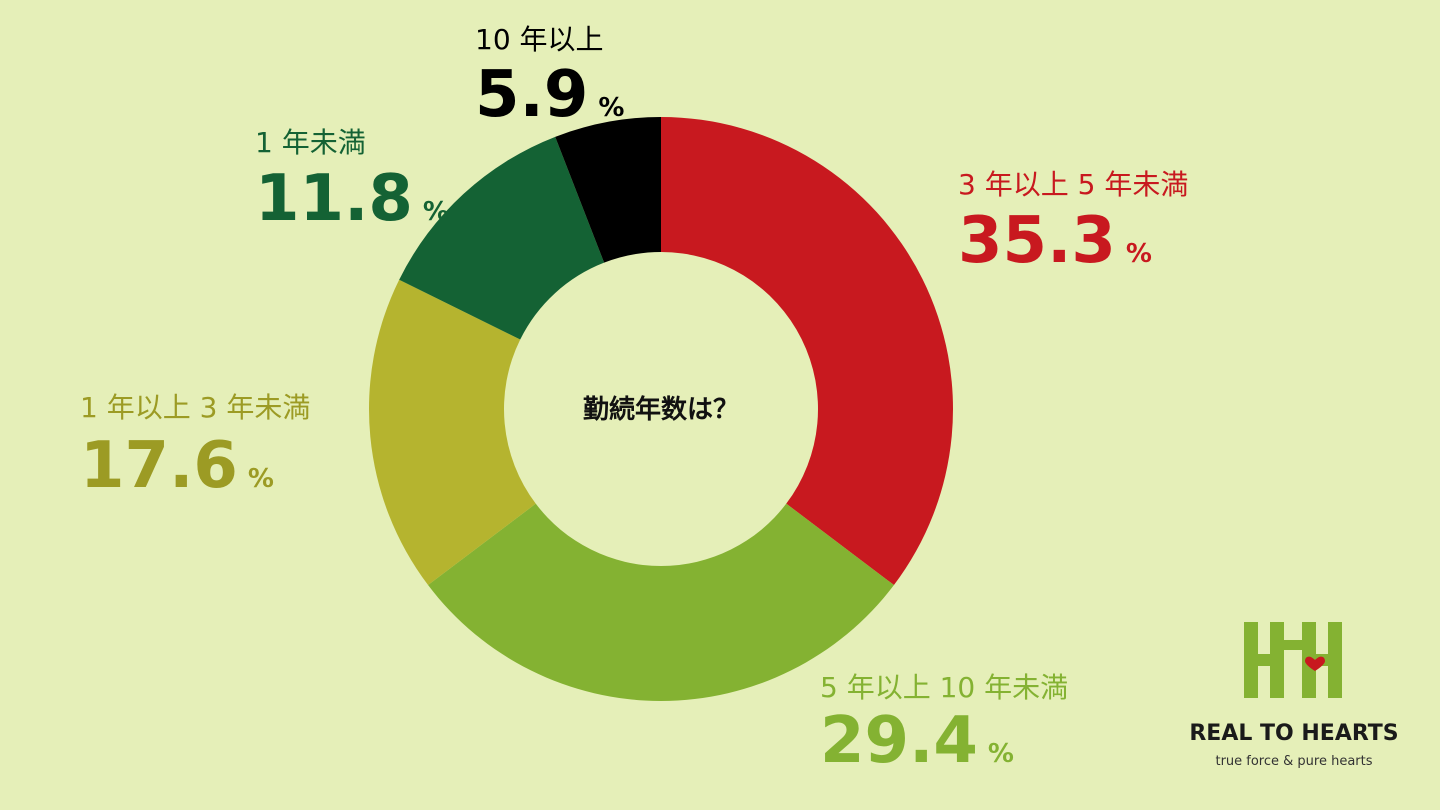 The width and height of the screenshot is (1440, 810). Describe the element at coordinates (1073, 184) in the screenshot. I see `slice-category: 3 年以上 5 年未満` at that location.